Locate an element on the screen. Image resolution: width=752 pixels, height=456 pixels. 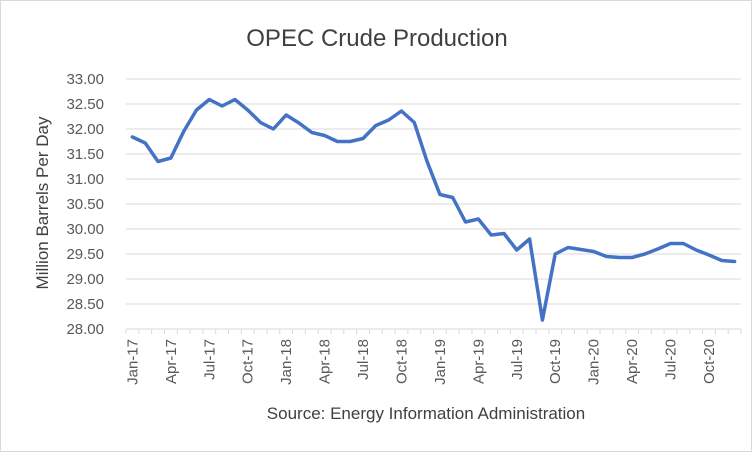
x-tick-label: Apr-19 is located at coordinates (478, 361).